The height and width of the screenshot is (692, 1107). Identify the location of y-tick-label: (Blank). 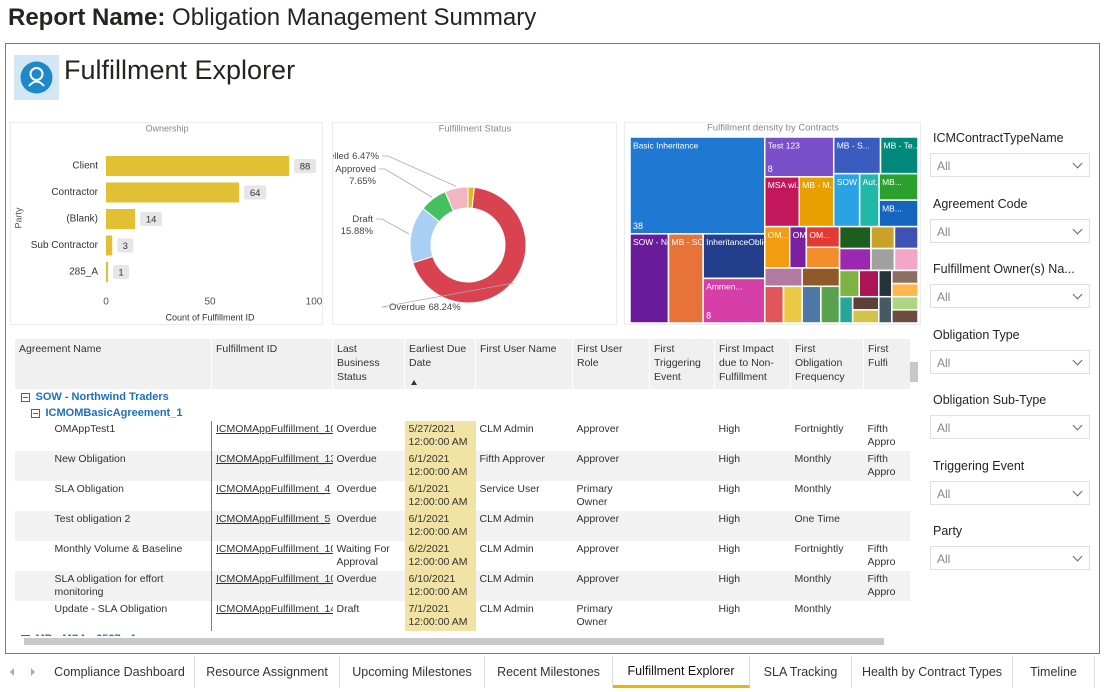
(82, 219).